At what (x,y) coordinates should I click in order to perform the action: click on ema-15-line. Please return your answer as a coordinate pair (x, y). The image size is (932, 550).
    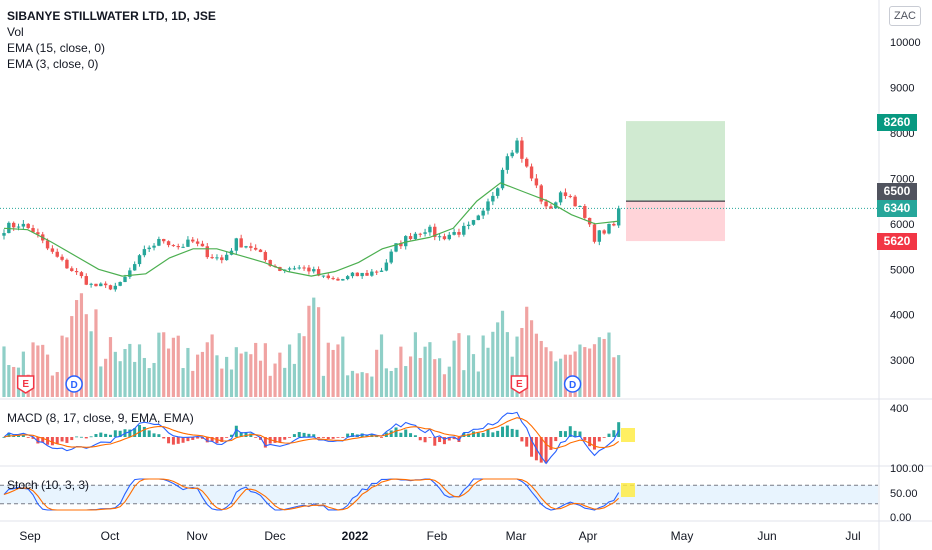
    Looking at the image, I should click on (311, 229).